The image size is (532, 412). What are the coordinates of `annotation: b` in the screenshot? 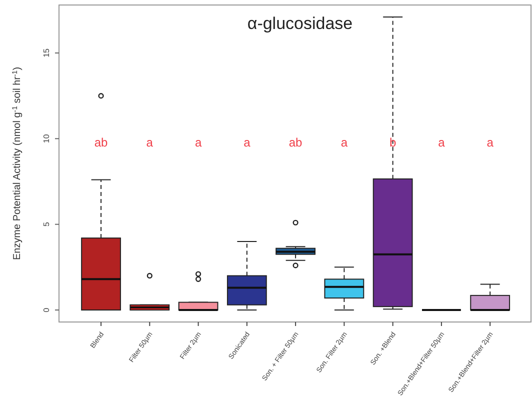 It's located at (392, 143).